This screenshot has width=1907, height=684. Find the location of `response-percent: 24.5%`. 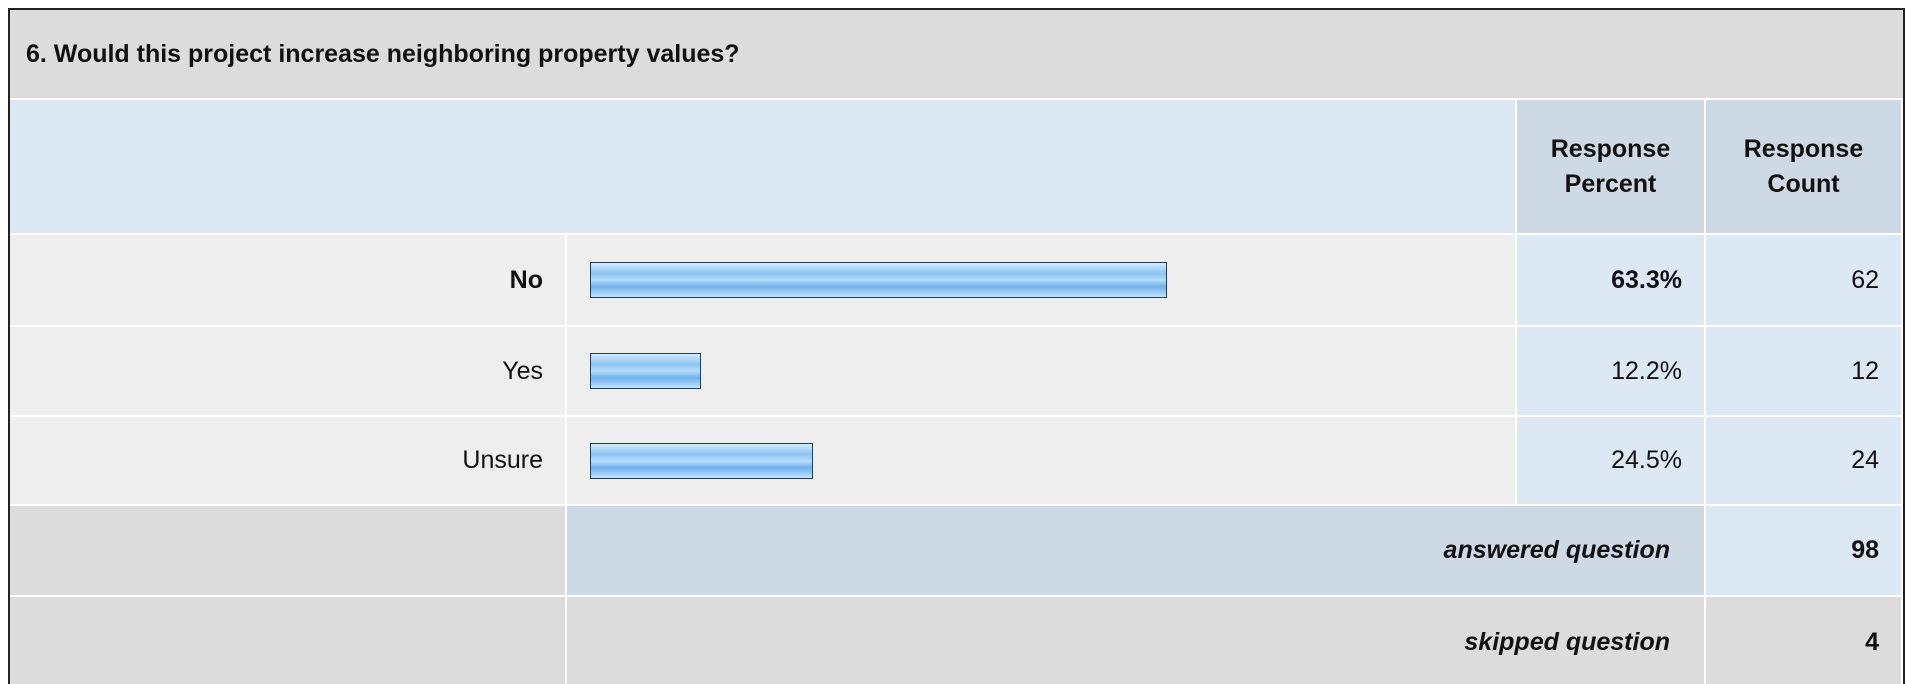

response-percent: 24.5% is located at coordinates (1610, 460).